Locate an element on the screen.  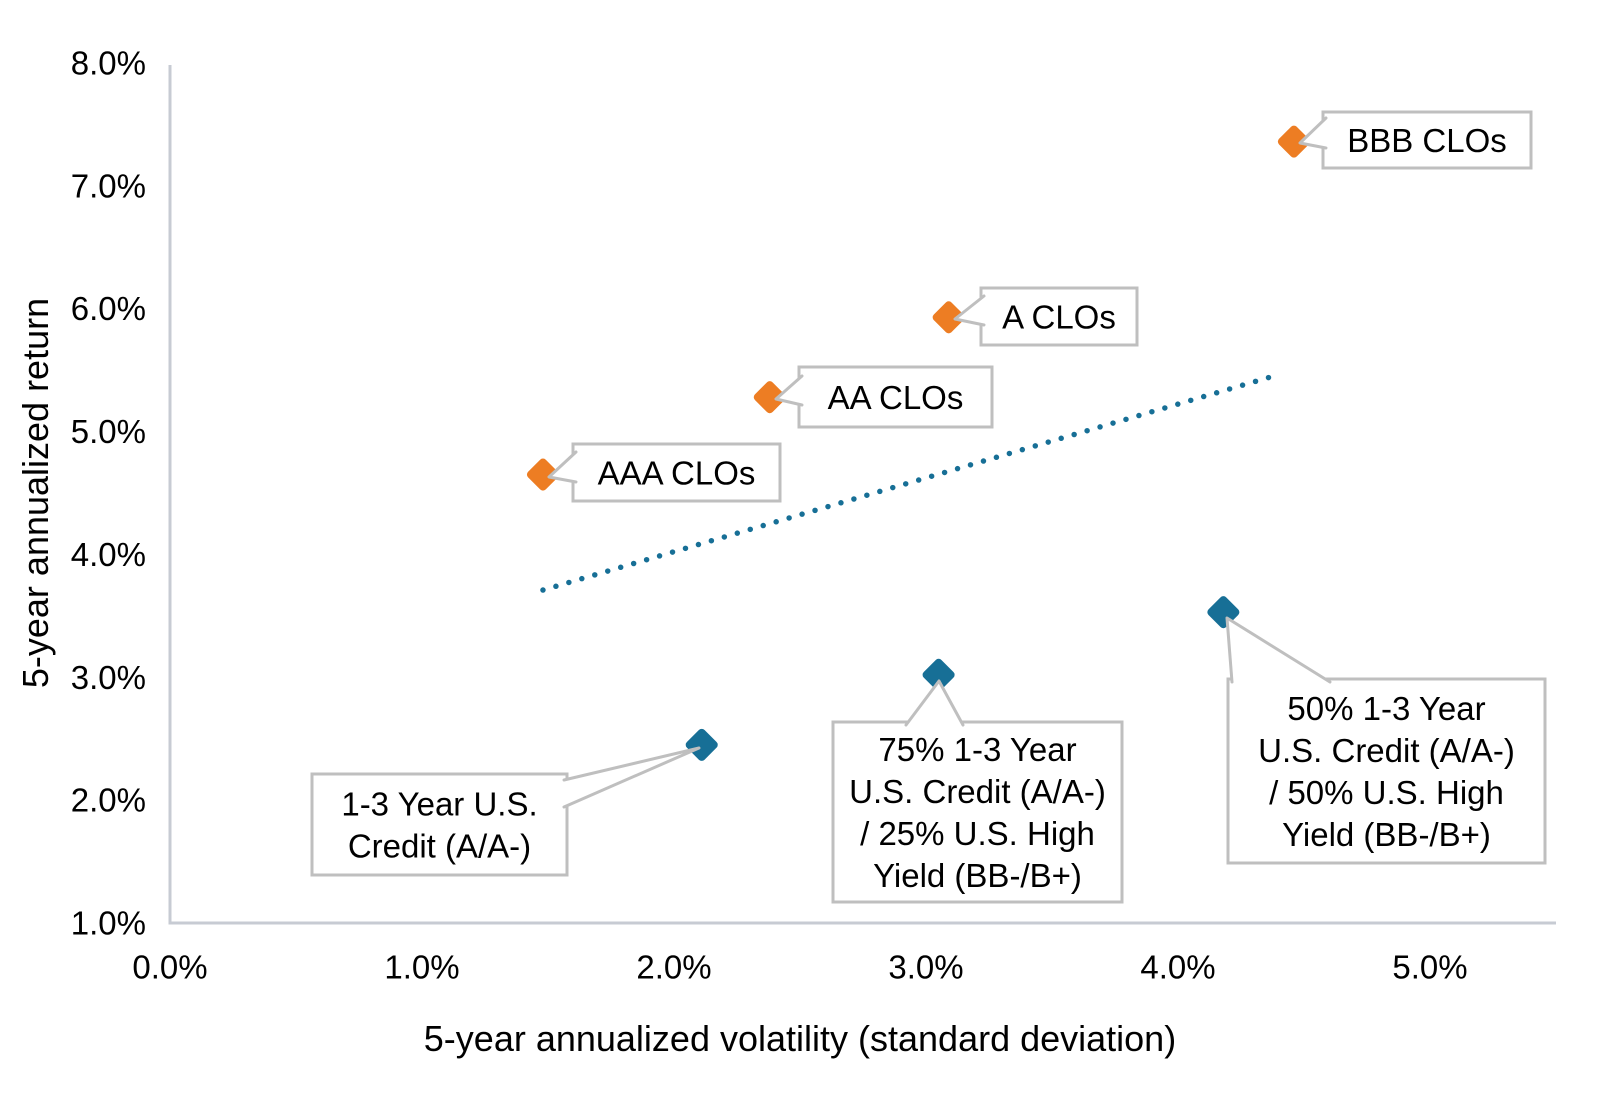
y-tick-label: 7.0% is located at coordinates (108, 185).